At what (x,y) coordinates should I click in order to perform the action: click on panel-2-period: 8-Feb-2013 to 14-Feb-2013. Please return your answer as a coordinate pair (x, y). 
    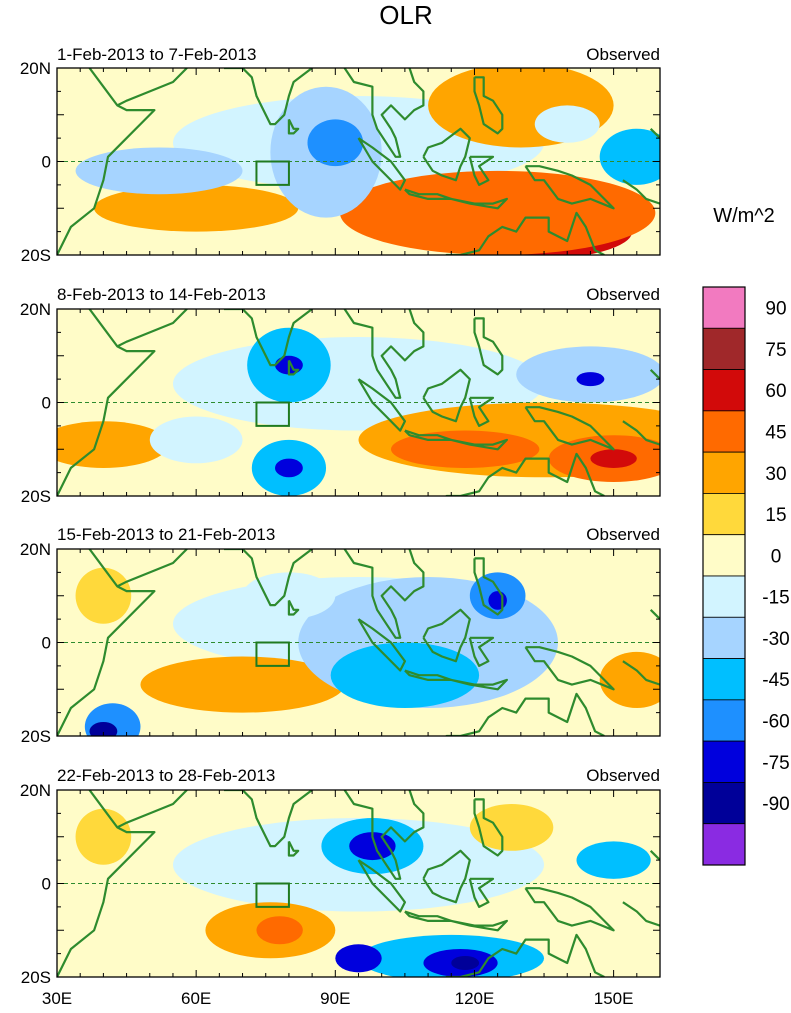
    Looking at the image, I should click on (161, 294).